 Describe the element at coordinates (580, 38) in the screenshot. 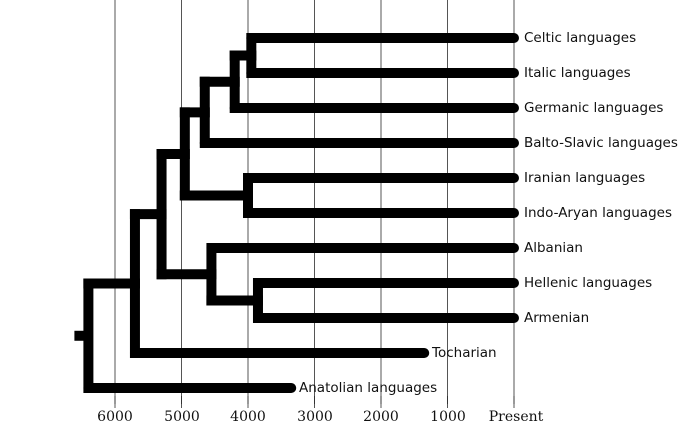

I see `leaf-label-celtic: Celtic languages` at that location.